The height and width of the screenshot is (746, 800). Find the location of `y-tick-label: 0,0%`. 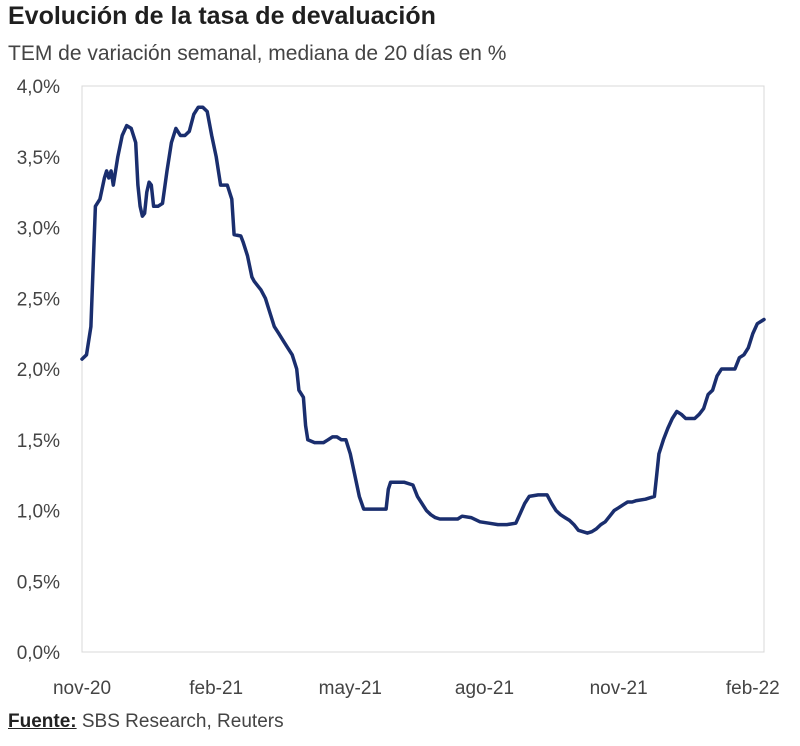

y-tick-label: 0,0% is located at coordinates (38, 653).